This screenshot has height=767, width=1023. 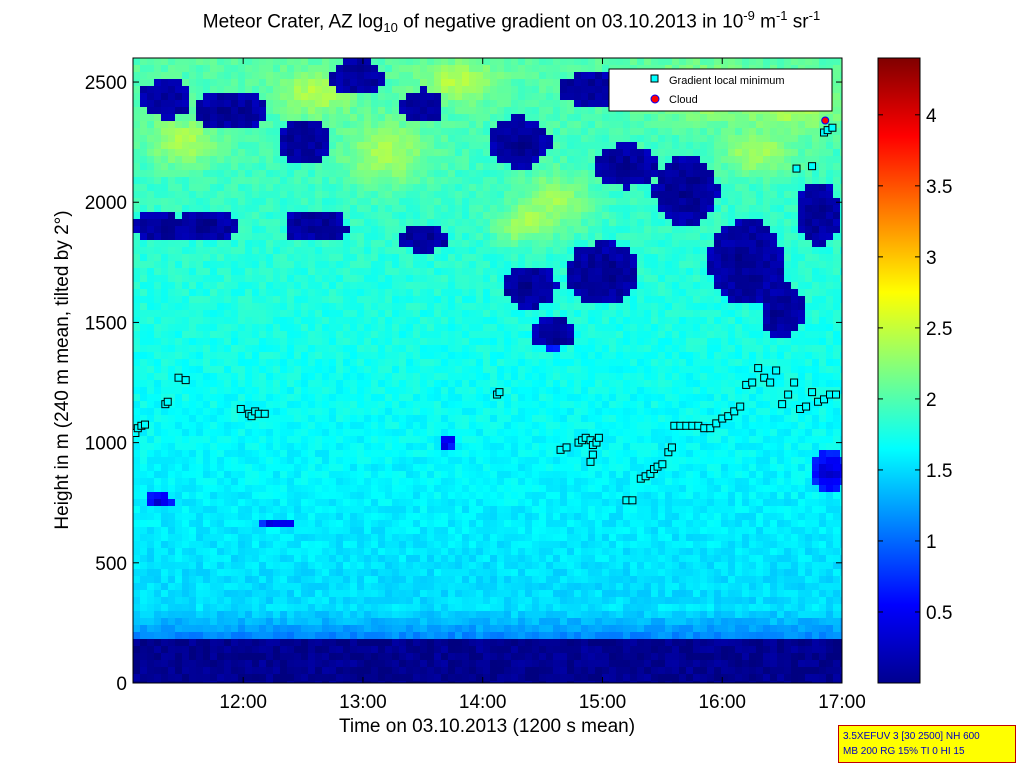 I want to click on x-tick-label: 12:00, so click(x=243, y=702).